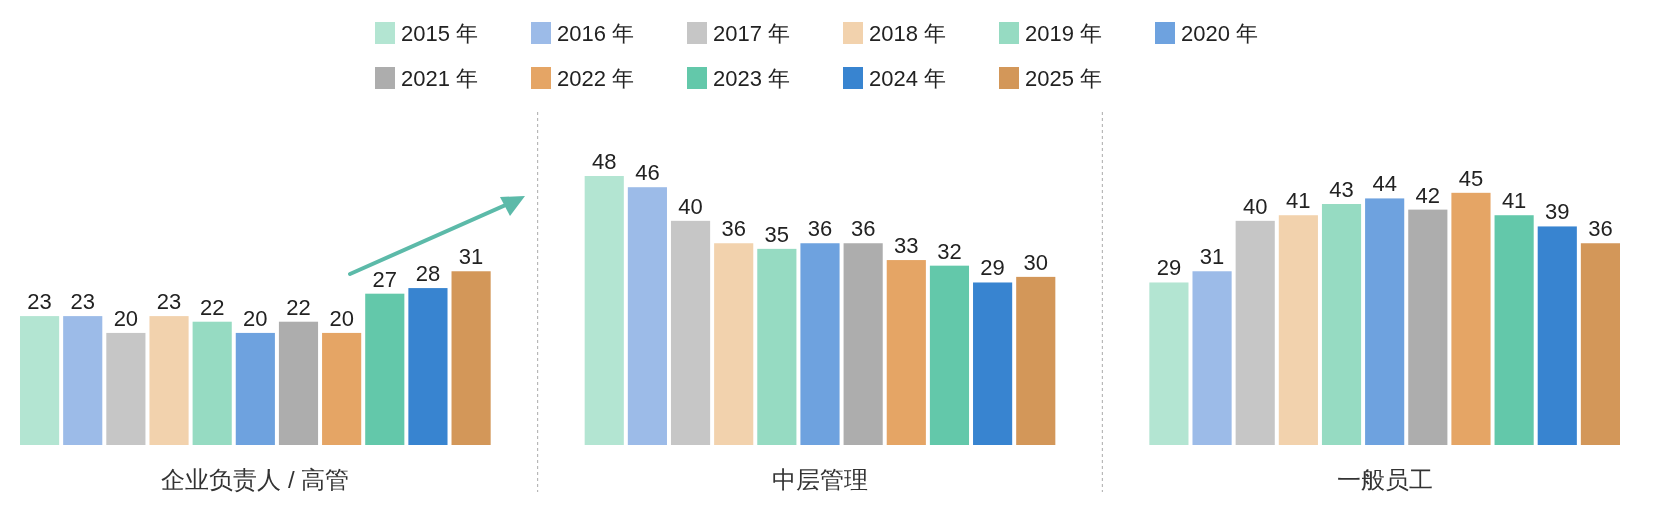 Image resolution: width=1663 pixels, height=515 pixels. What do you see at coordinates (604, 161) in the screenshot?
I see `data-label: 48` at bounding box center [604, 161].